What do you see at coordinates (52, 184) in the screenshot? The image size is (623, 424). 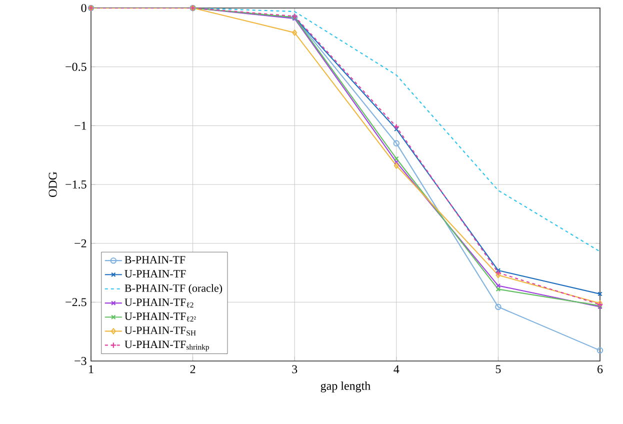 I see `y-axis-title: ODG` at bounding box center [52, 184].